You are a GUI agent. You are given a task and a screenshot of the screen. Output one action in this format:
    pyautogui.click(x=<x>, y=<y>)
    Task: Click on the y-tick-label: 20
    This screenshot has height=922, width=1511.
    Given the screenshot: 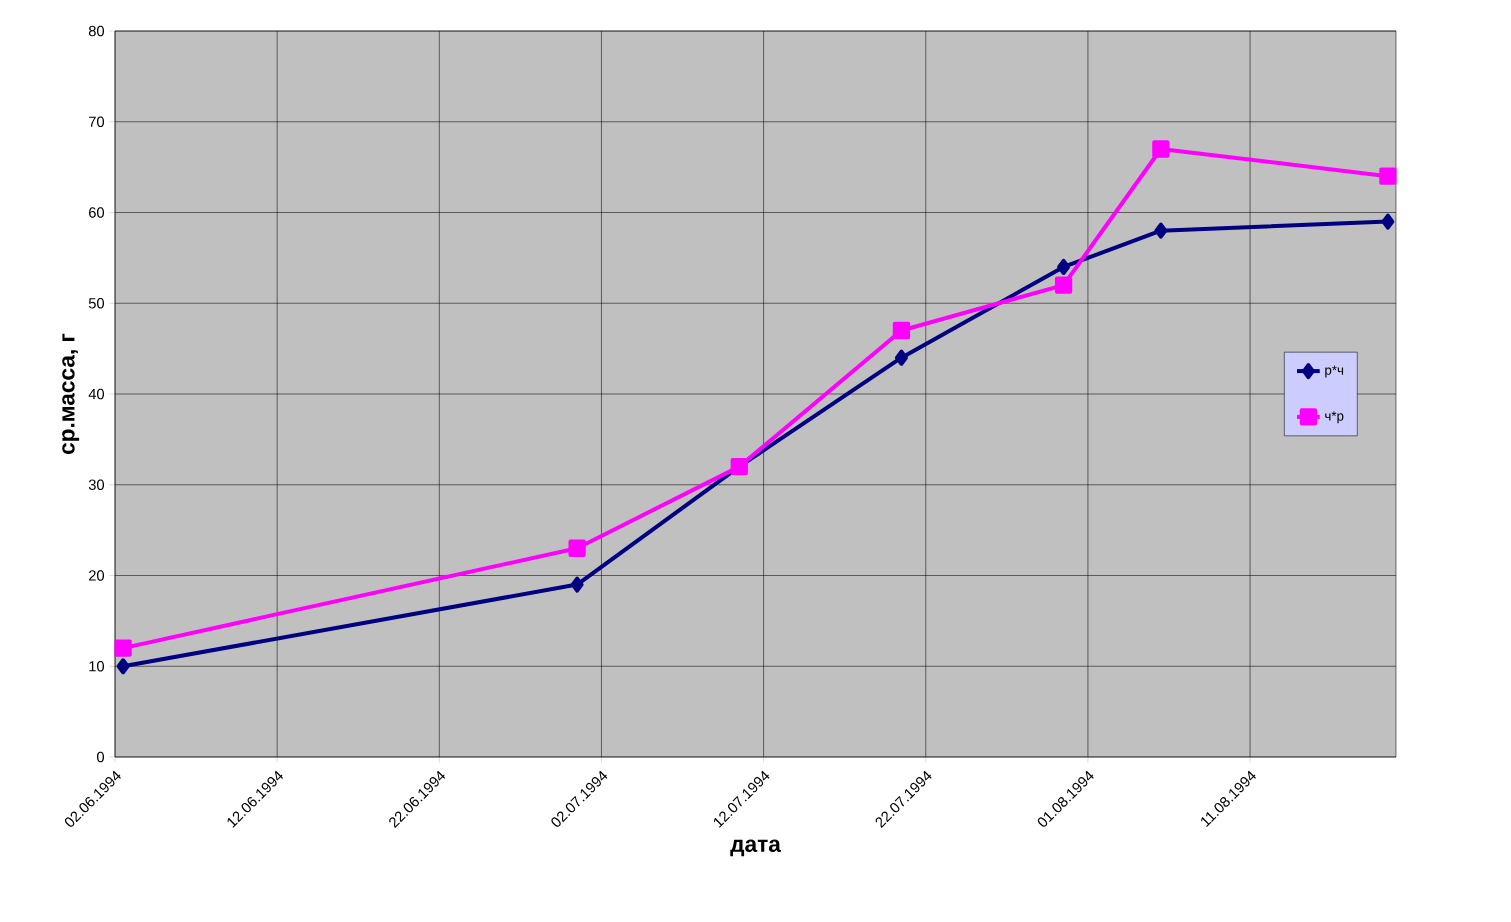 What is the action you would take?
    pyautogui.click(x=97, y=575)
    